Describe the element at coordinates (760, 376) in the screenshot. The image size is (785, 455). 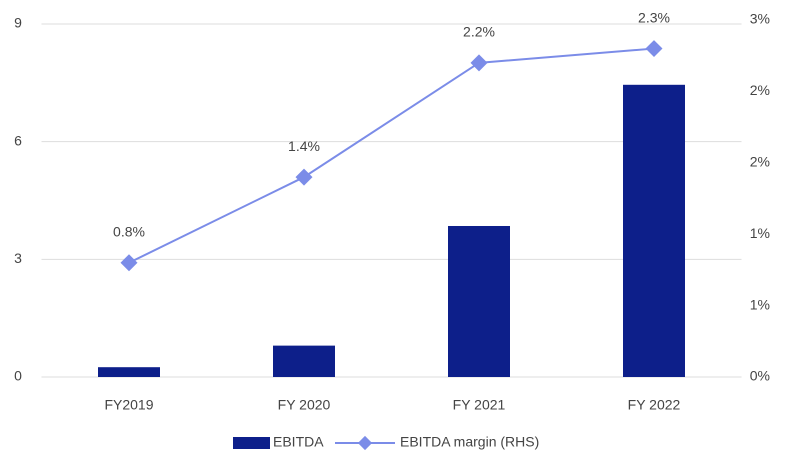
I see `y2-tick-label: 0%` at that location.